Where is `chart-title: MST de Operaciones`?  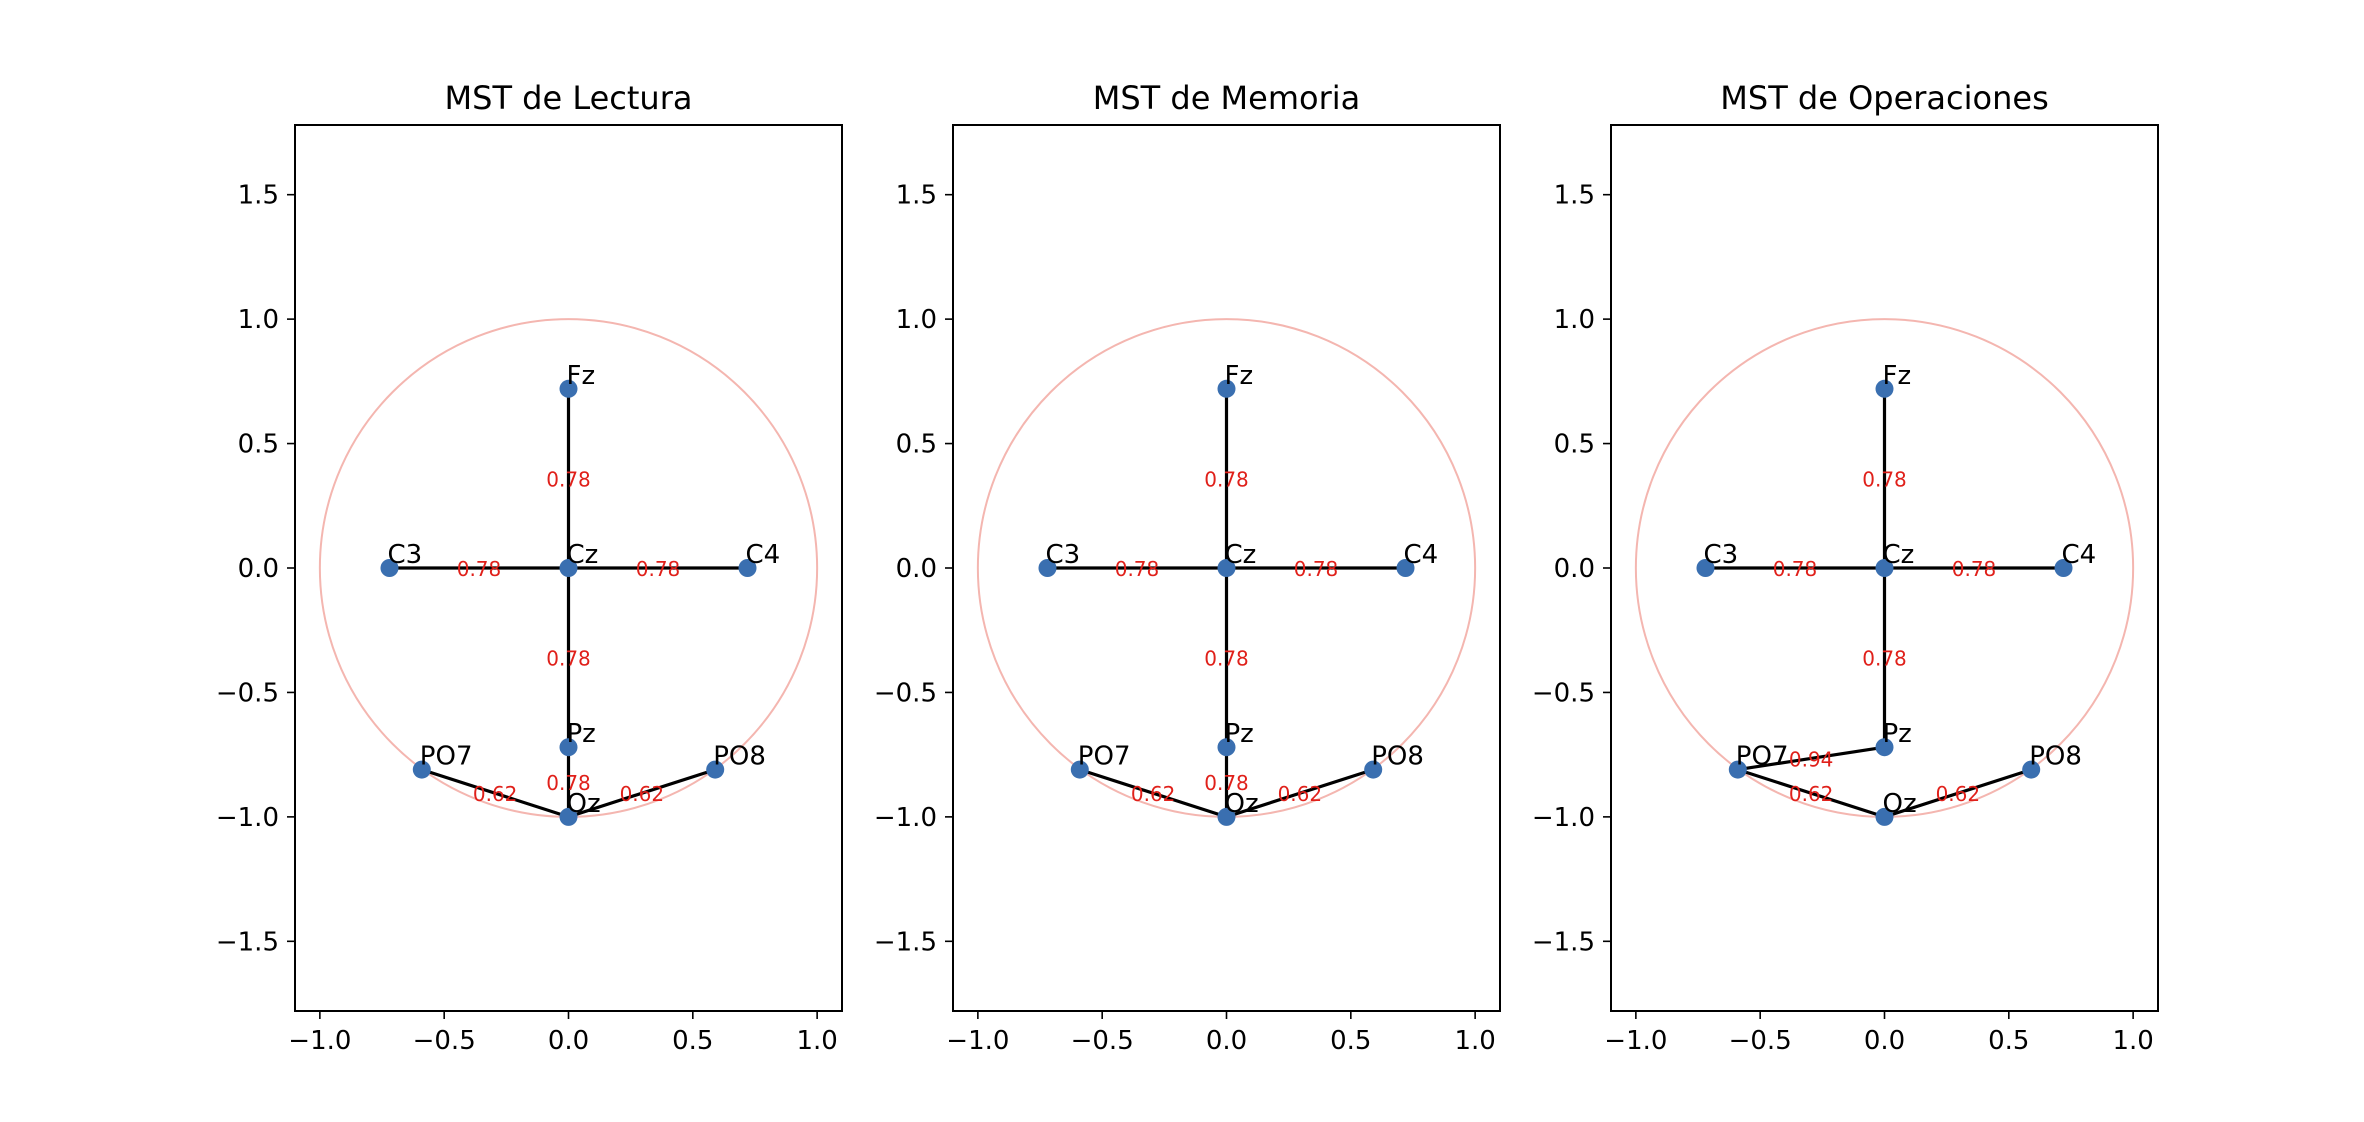 chart-title: MST de Operaciones is located at coordinates (1884, 98).